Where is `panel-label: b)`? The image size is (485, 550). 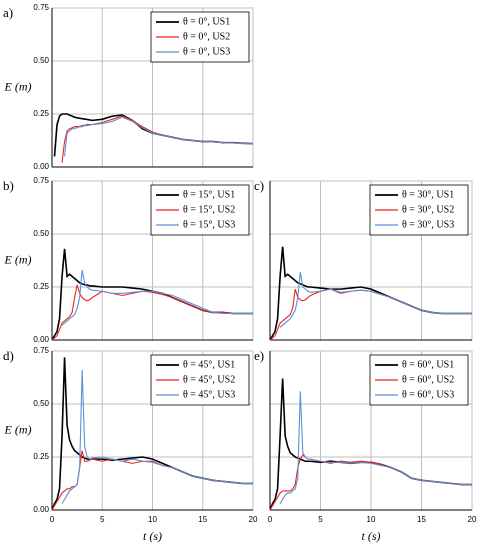
panel-label: b) is located at coordinates (8, 185).